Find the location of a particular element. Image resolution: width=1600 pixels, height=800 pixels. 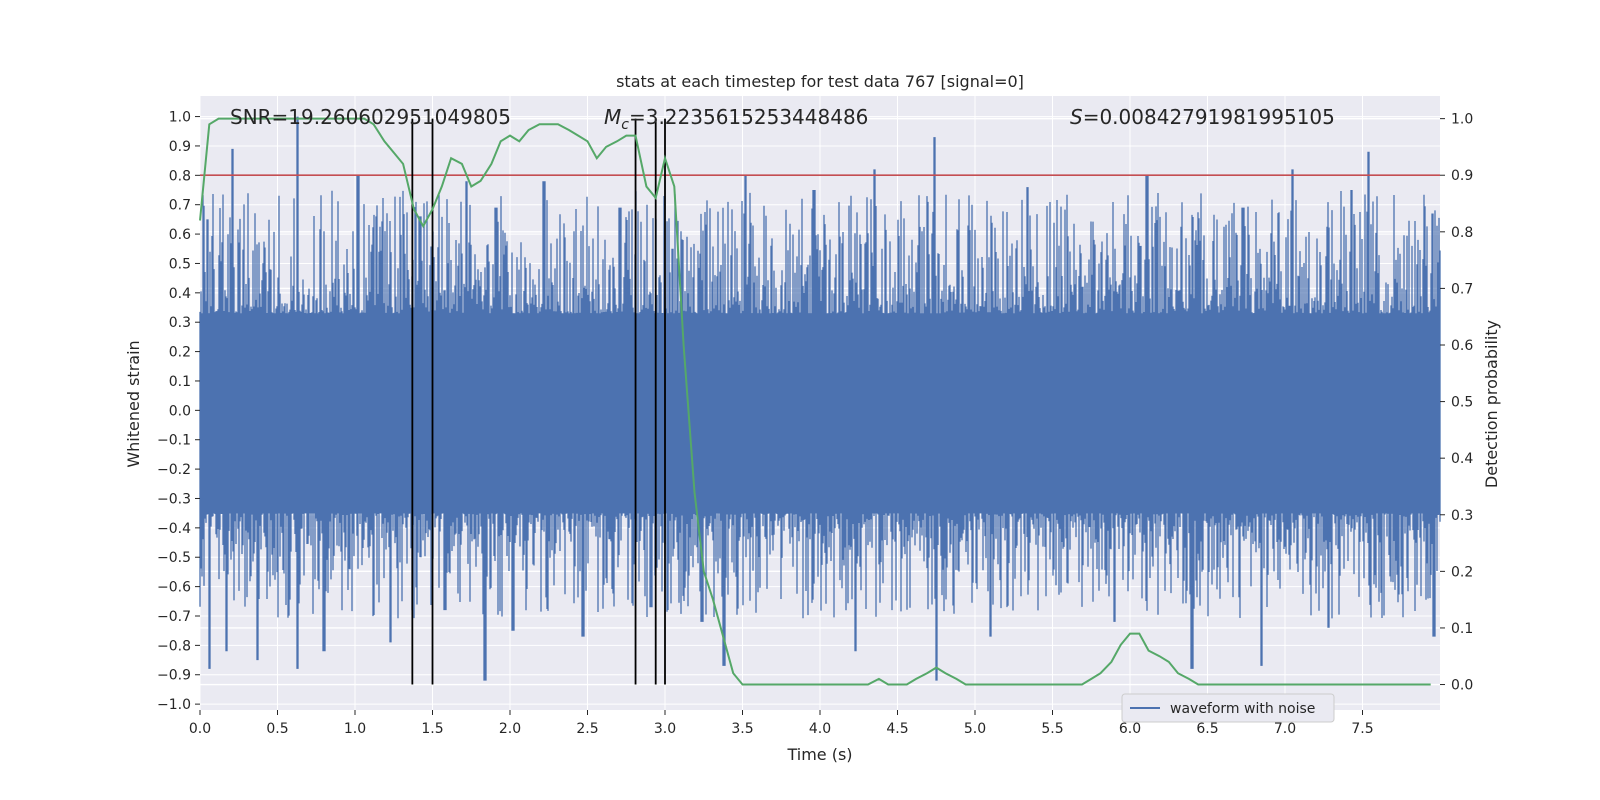

y-right-tick-label: 0.8 is located at coordinates (1462, 233).